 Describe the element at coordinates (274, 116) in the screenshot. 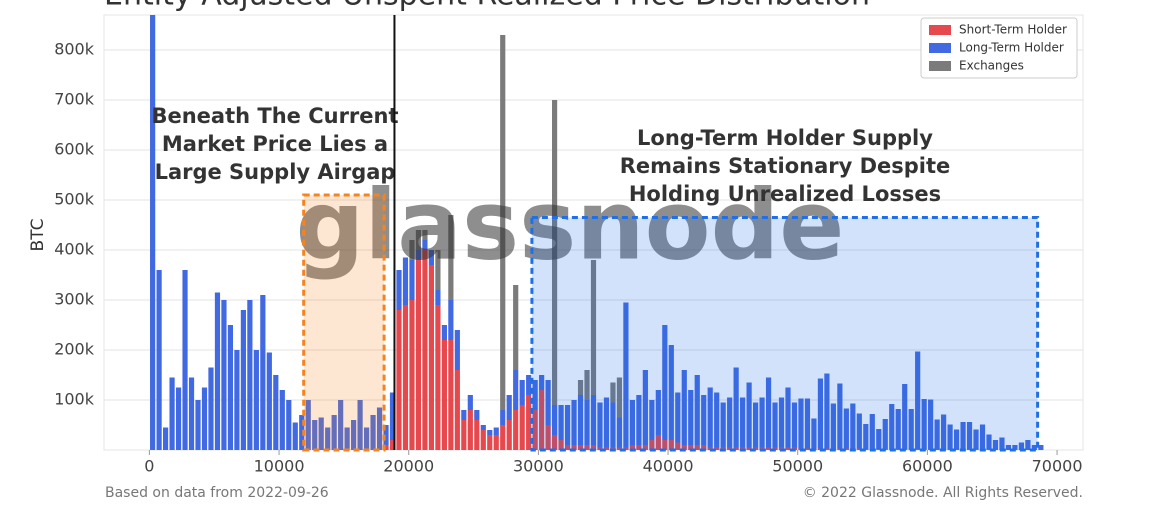

I see `annotation-text: Beneath The Current` at that location.